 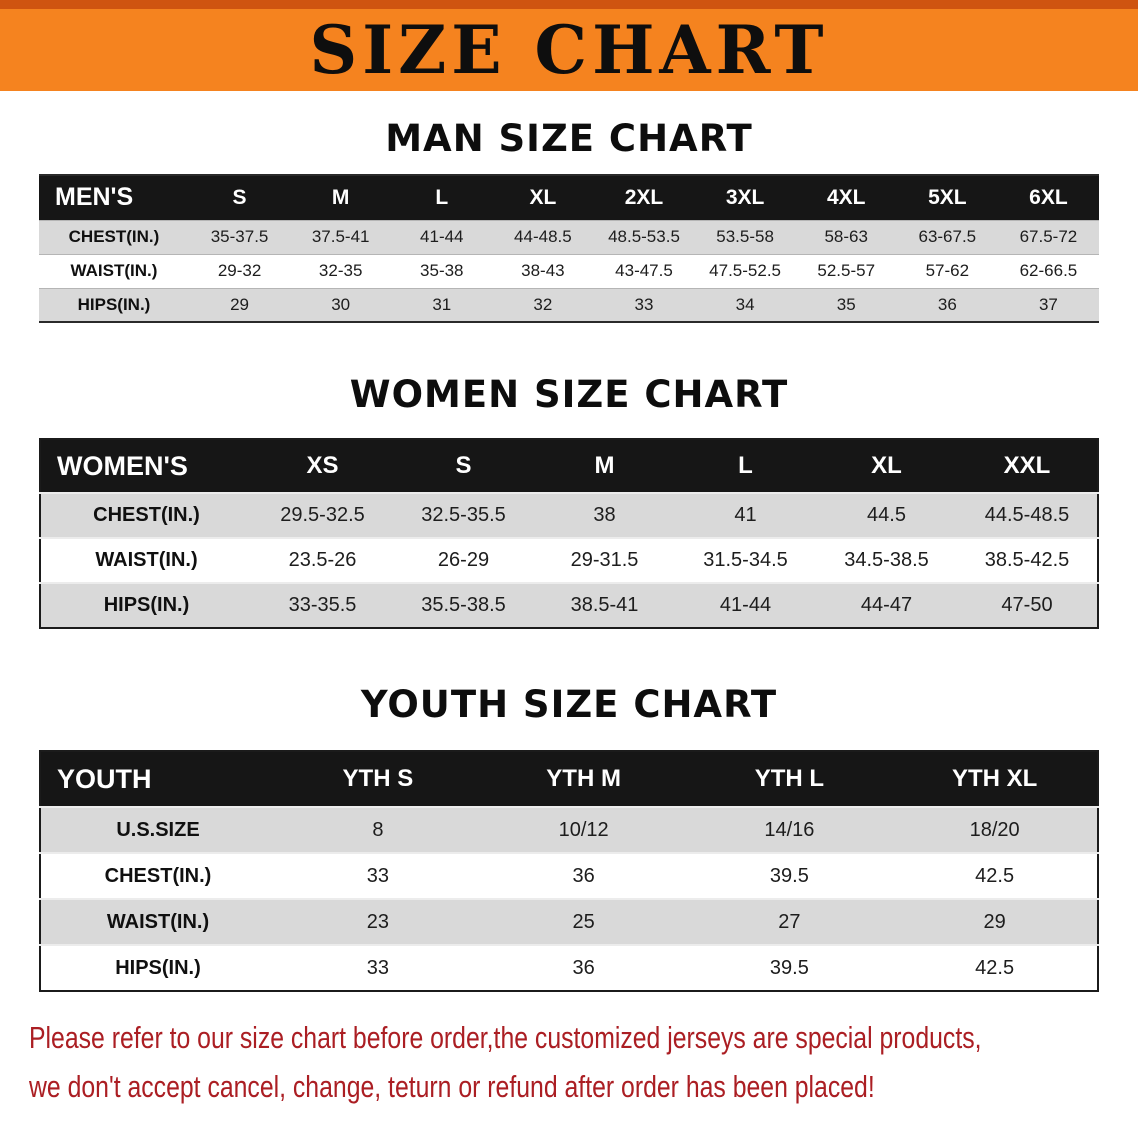 What do you see at coordinates (569, 50) in the screenshot?
I see `page-title: SIZE CHART` at bounding box center [569, 50].